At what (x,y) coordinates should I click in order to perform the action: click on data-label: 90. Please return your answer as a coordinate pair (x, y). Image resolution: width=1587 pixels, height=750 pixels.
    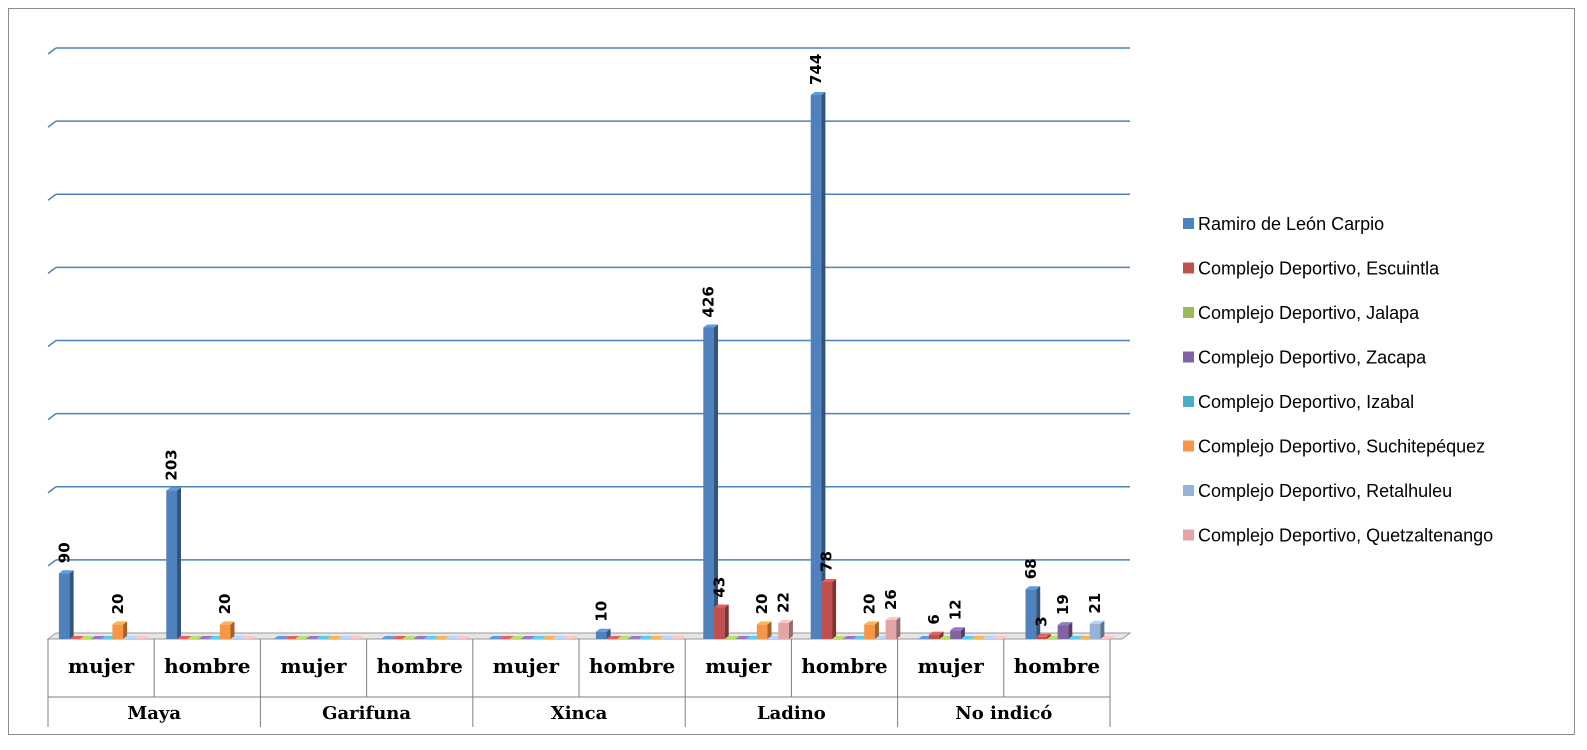
    Looking at the image, I should click on (64, 552).